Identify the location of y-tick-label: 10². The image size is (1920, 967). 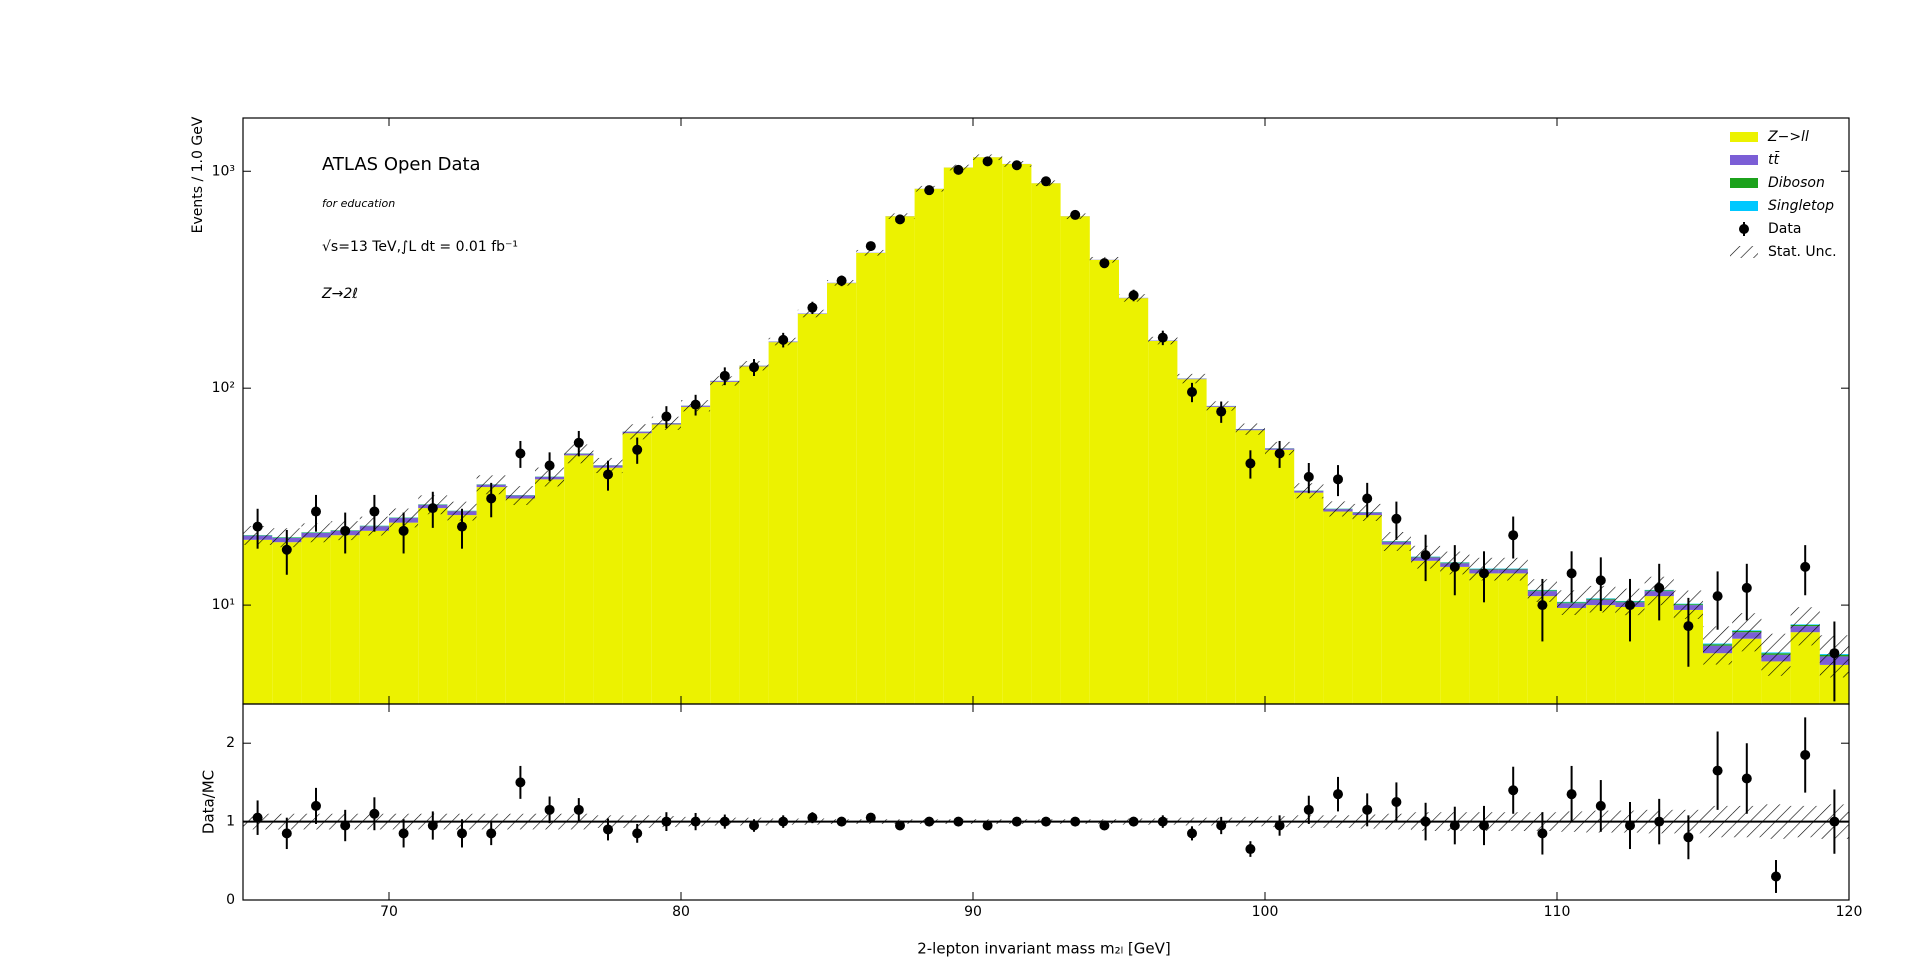
(223, 388).